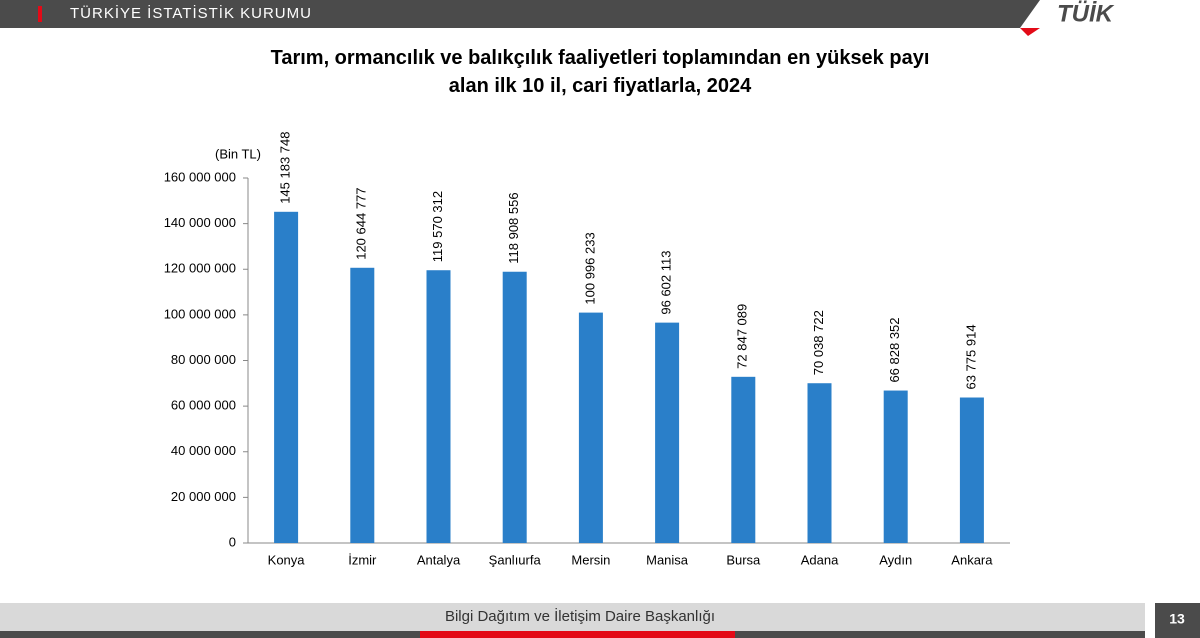  I want to click on page-number: 13, so click(1177, 619).